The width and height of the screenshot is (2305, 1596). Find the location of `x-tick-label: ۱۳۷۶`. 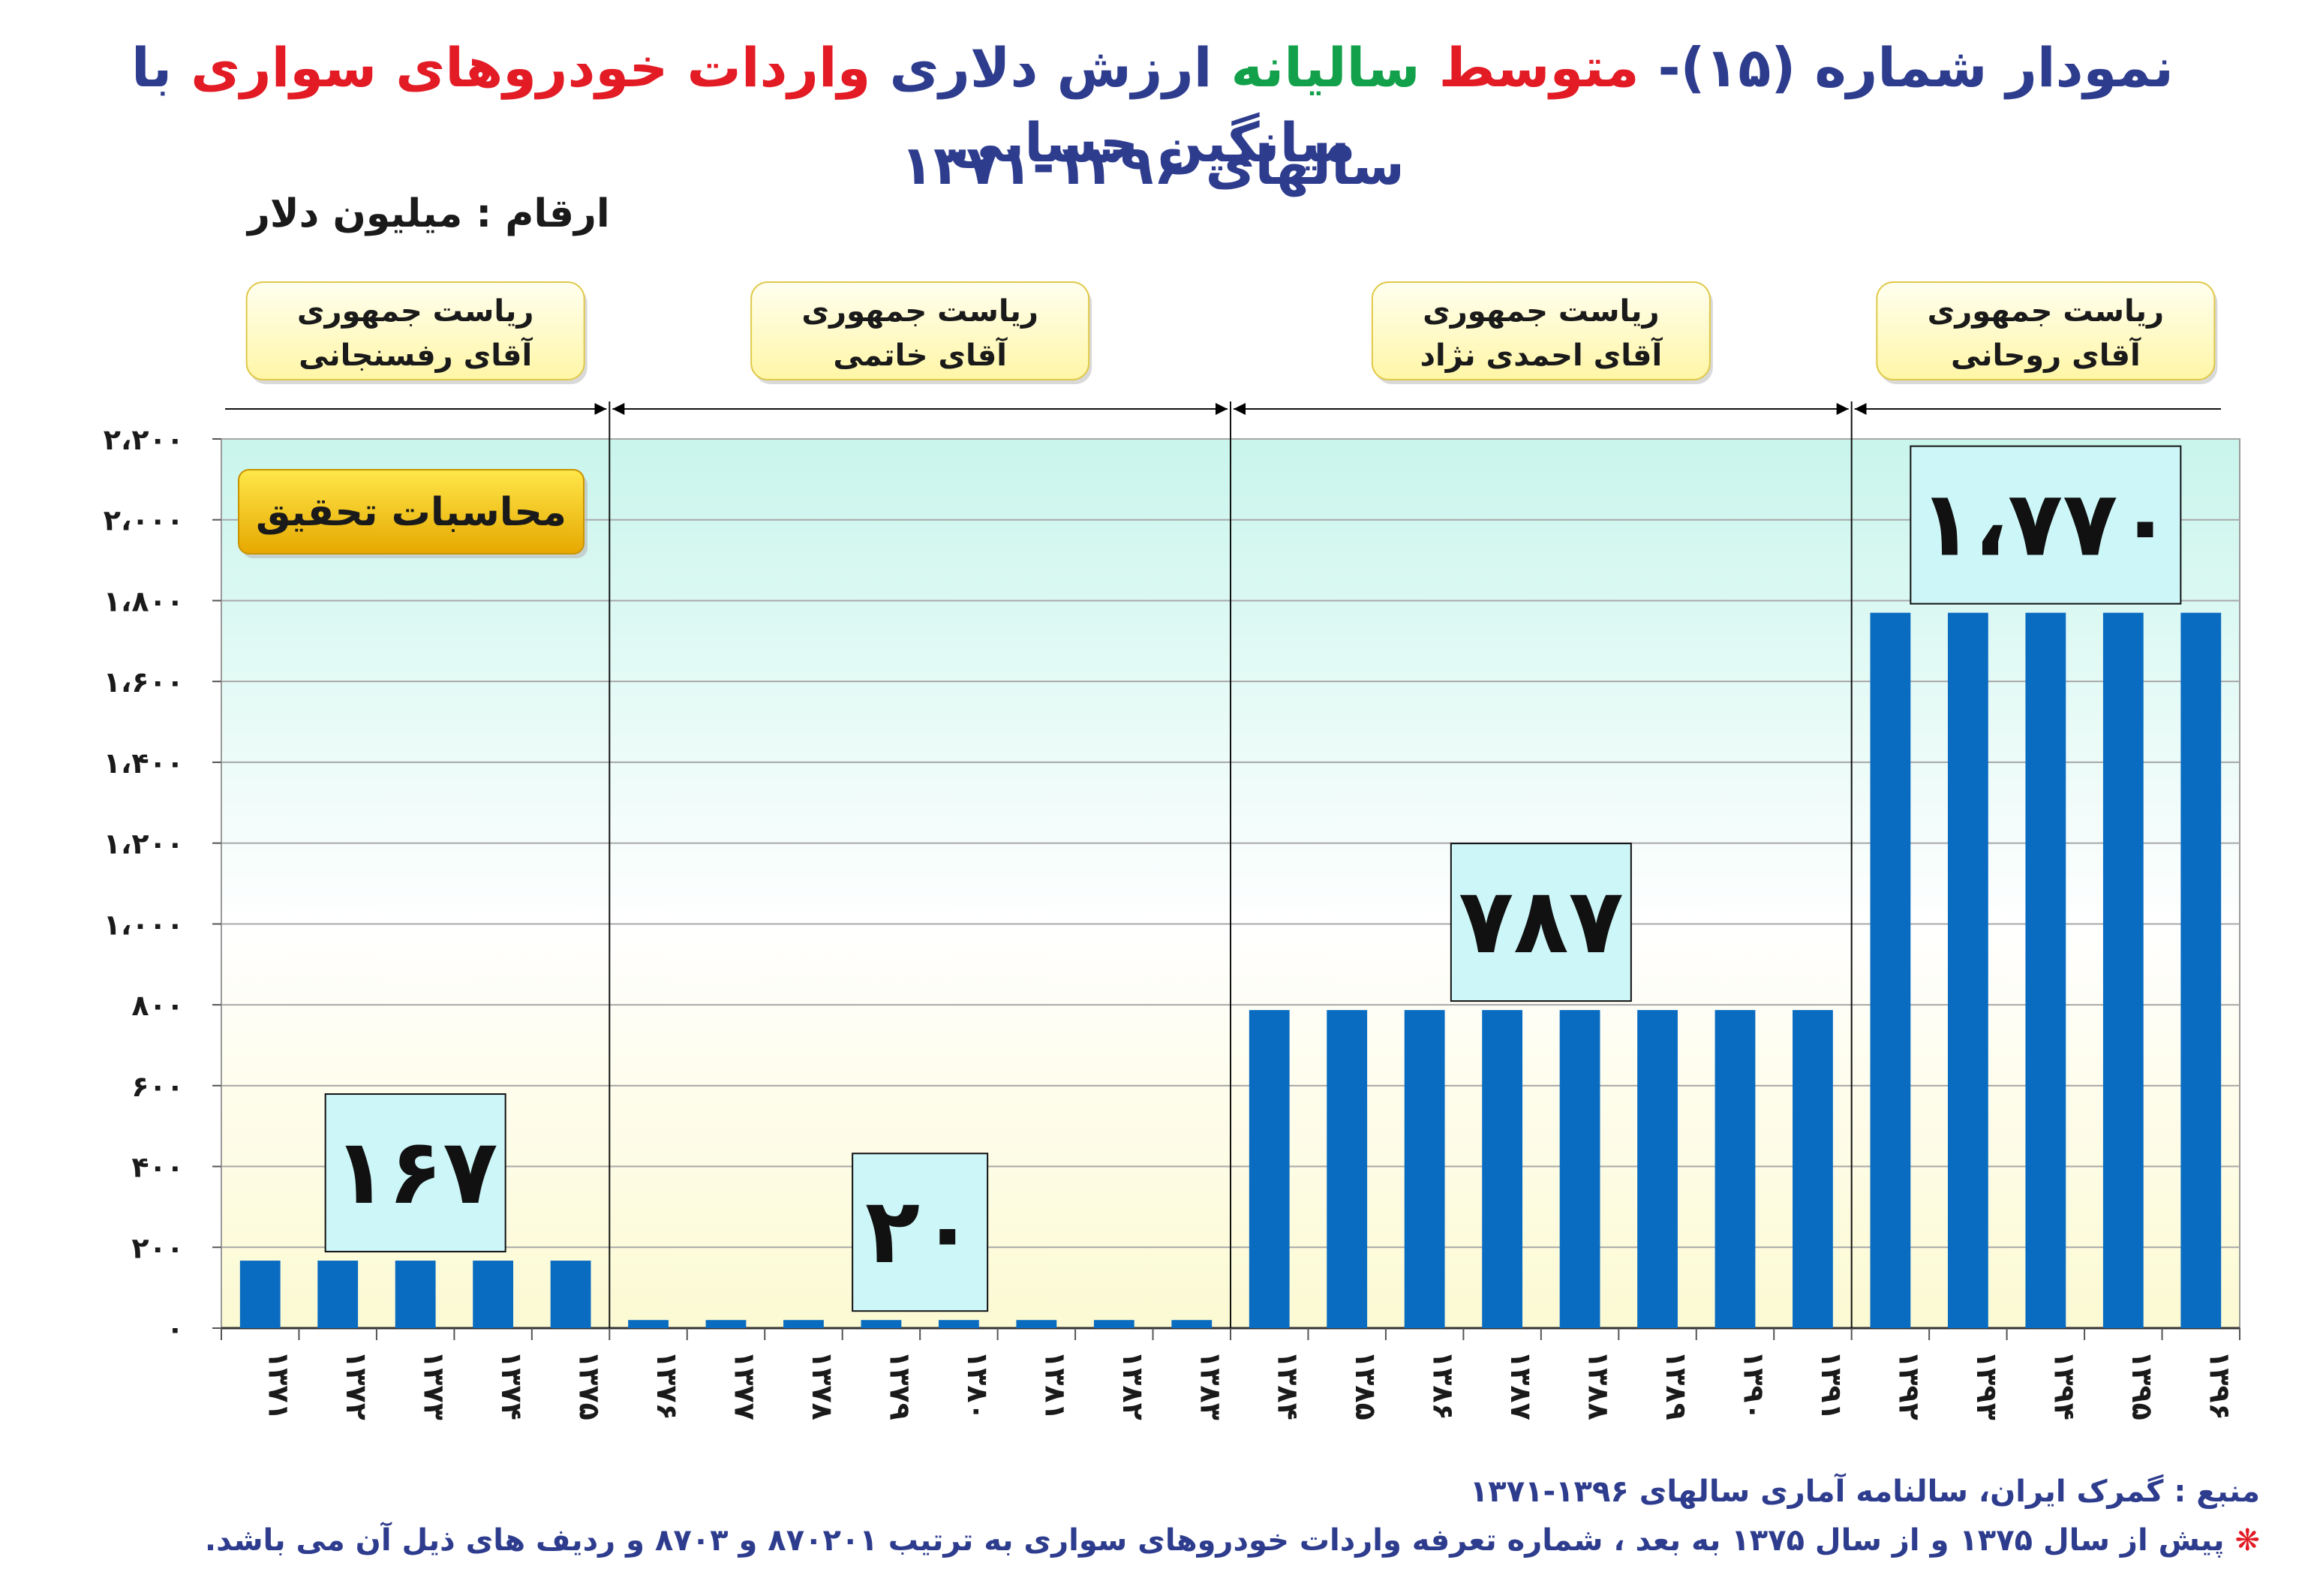

x-tick-label: ۱۳۷۶ is located at coordinates (667, 1385).